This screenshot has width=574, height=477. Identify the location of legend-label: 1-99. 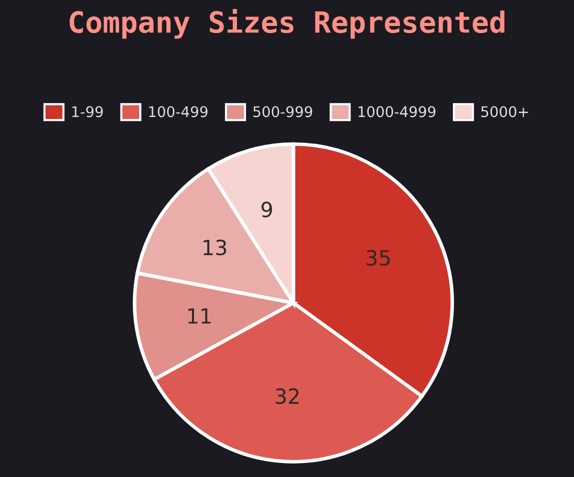
(87, 112).